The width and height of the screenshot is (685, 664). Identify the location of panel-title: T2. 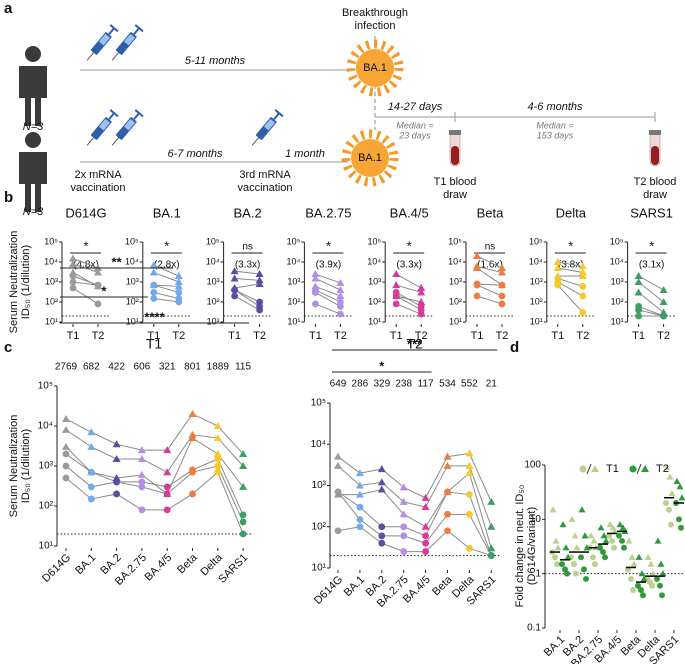
(414, 344).